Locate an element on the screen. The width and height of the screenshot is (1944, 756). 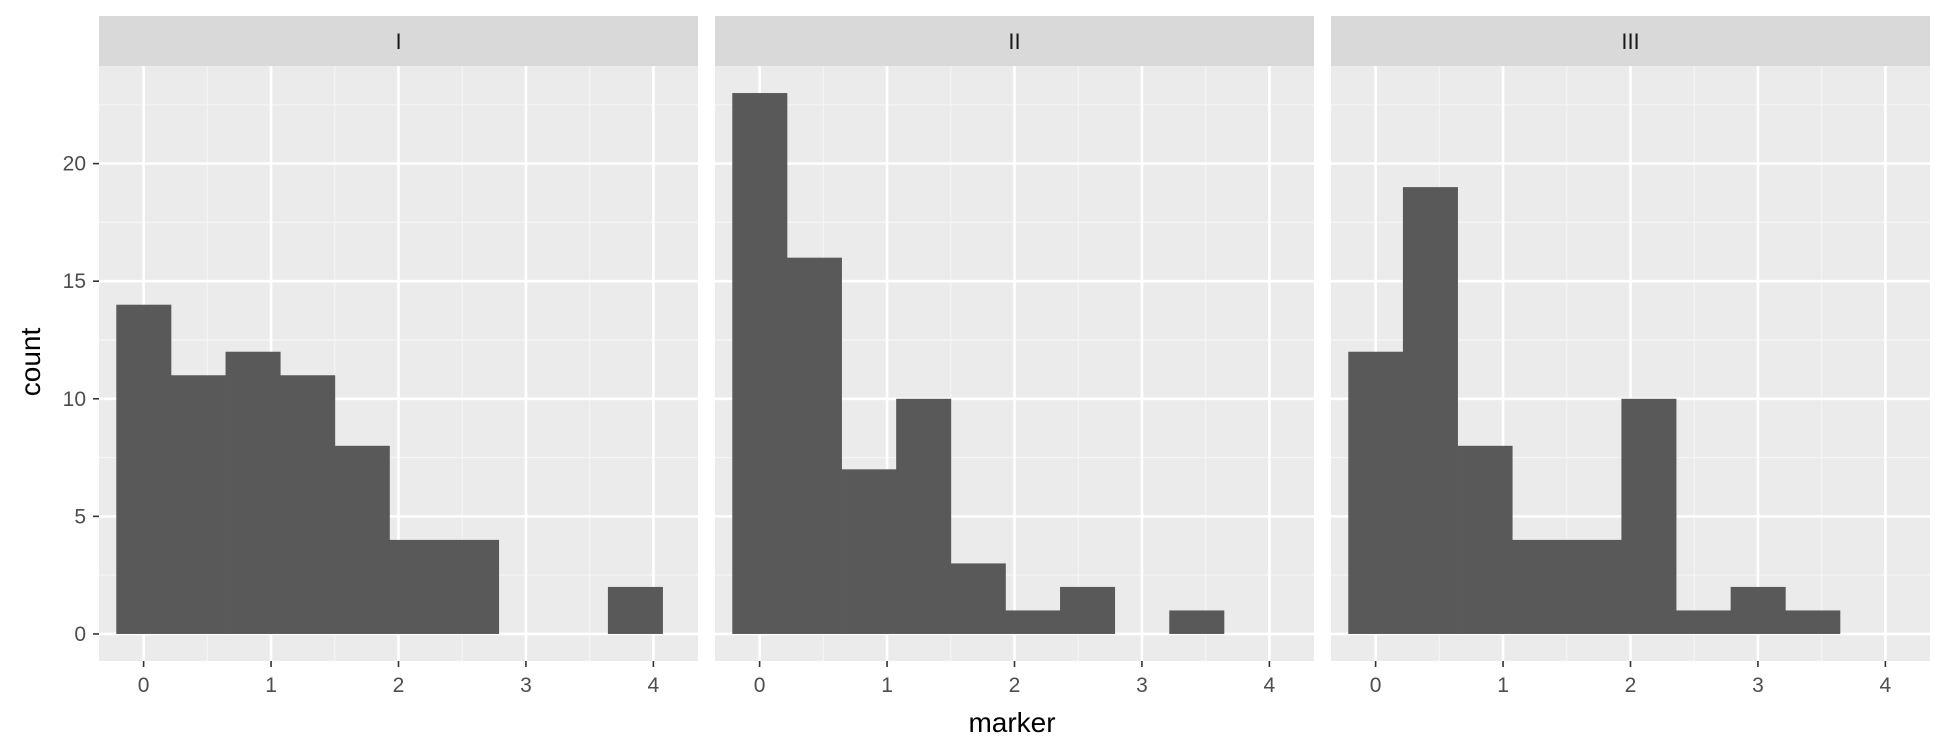
x-axis-title: marker is located at coordinates (1011, 722).